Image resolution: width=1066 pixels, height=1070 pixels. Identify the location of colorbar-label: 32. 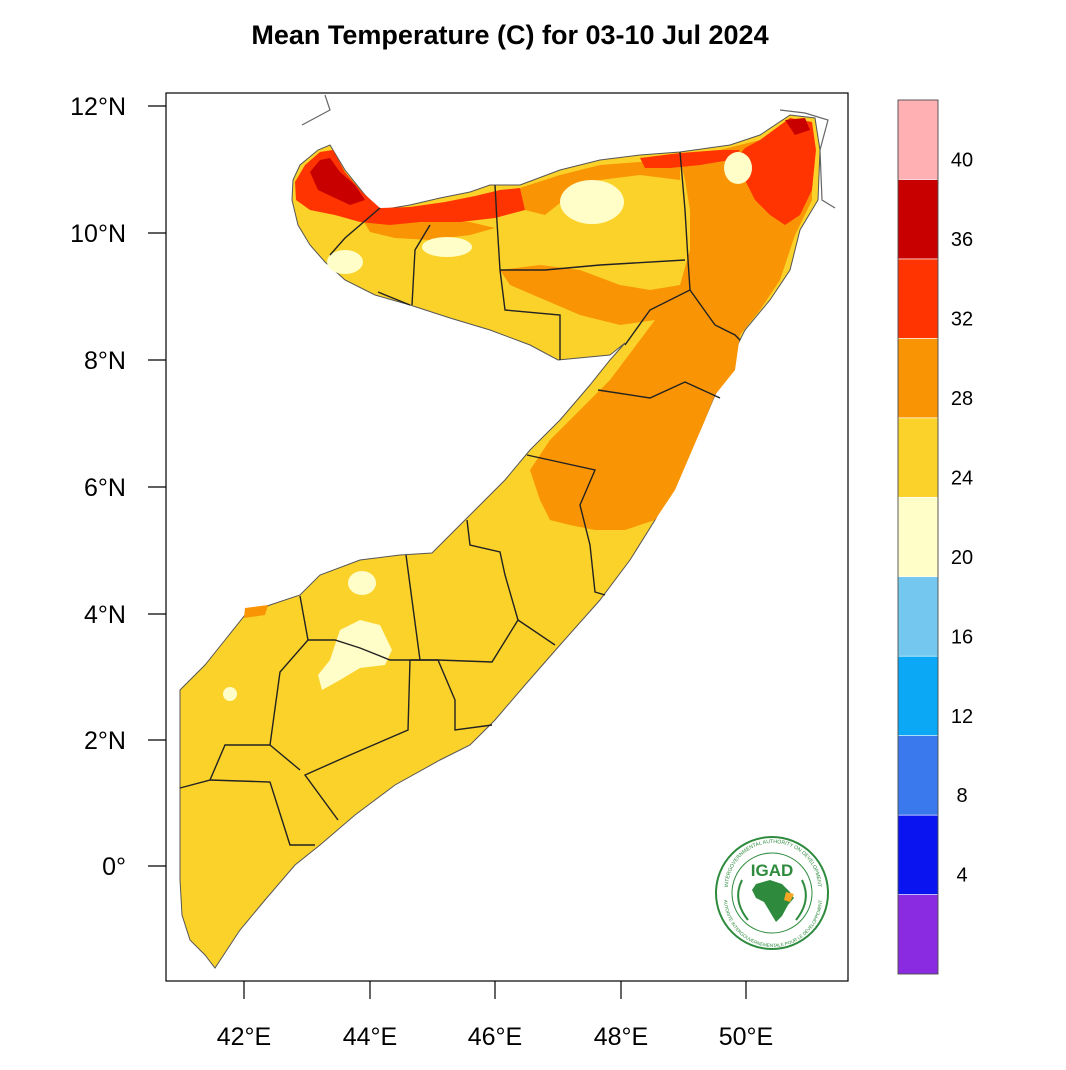
(962, 320).